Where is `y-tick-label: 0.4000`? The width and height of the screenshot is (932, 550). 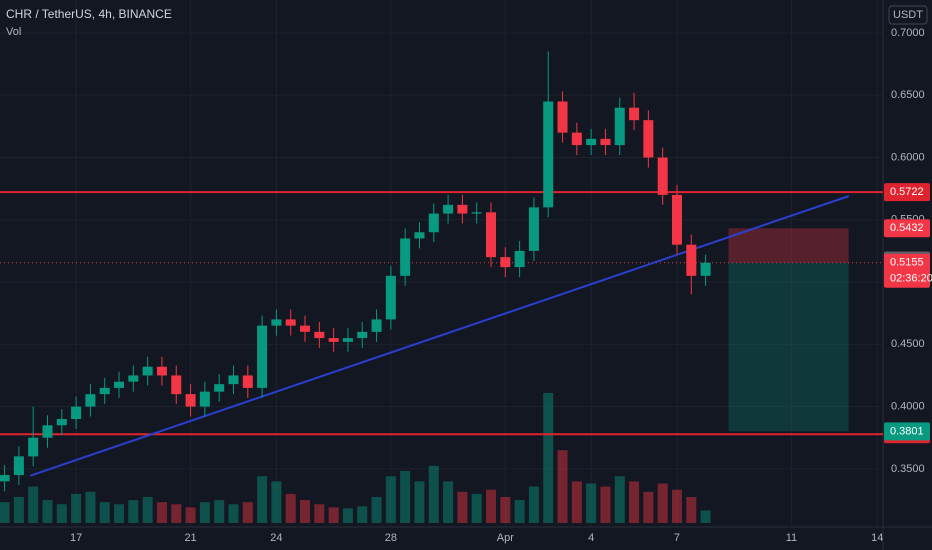 y-tick-label: 0.4000 is located at coordinates (908, 406).